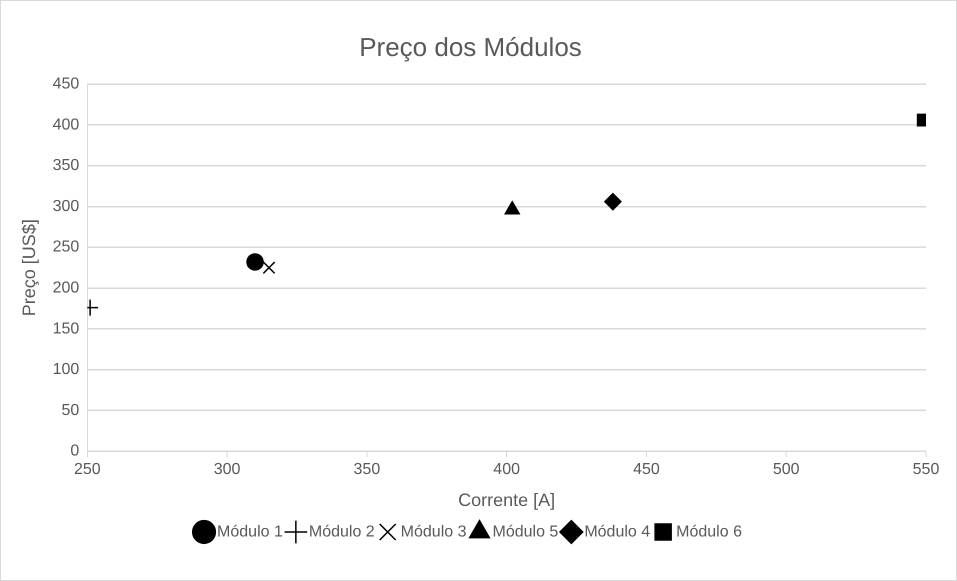  What do you see at coordinates (227, 469) in the screenshot?
I see `x-tick-label: 300` at bounding box center [227, 469].